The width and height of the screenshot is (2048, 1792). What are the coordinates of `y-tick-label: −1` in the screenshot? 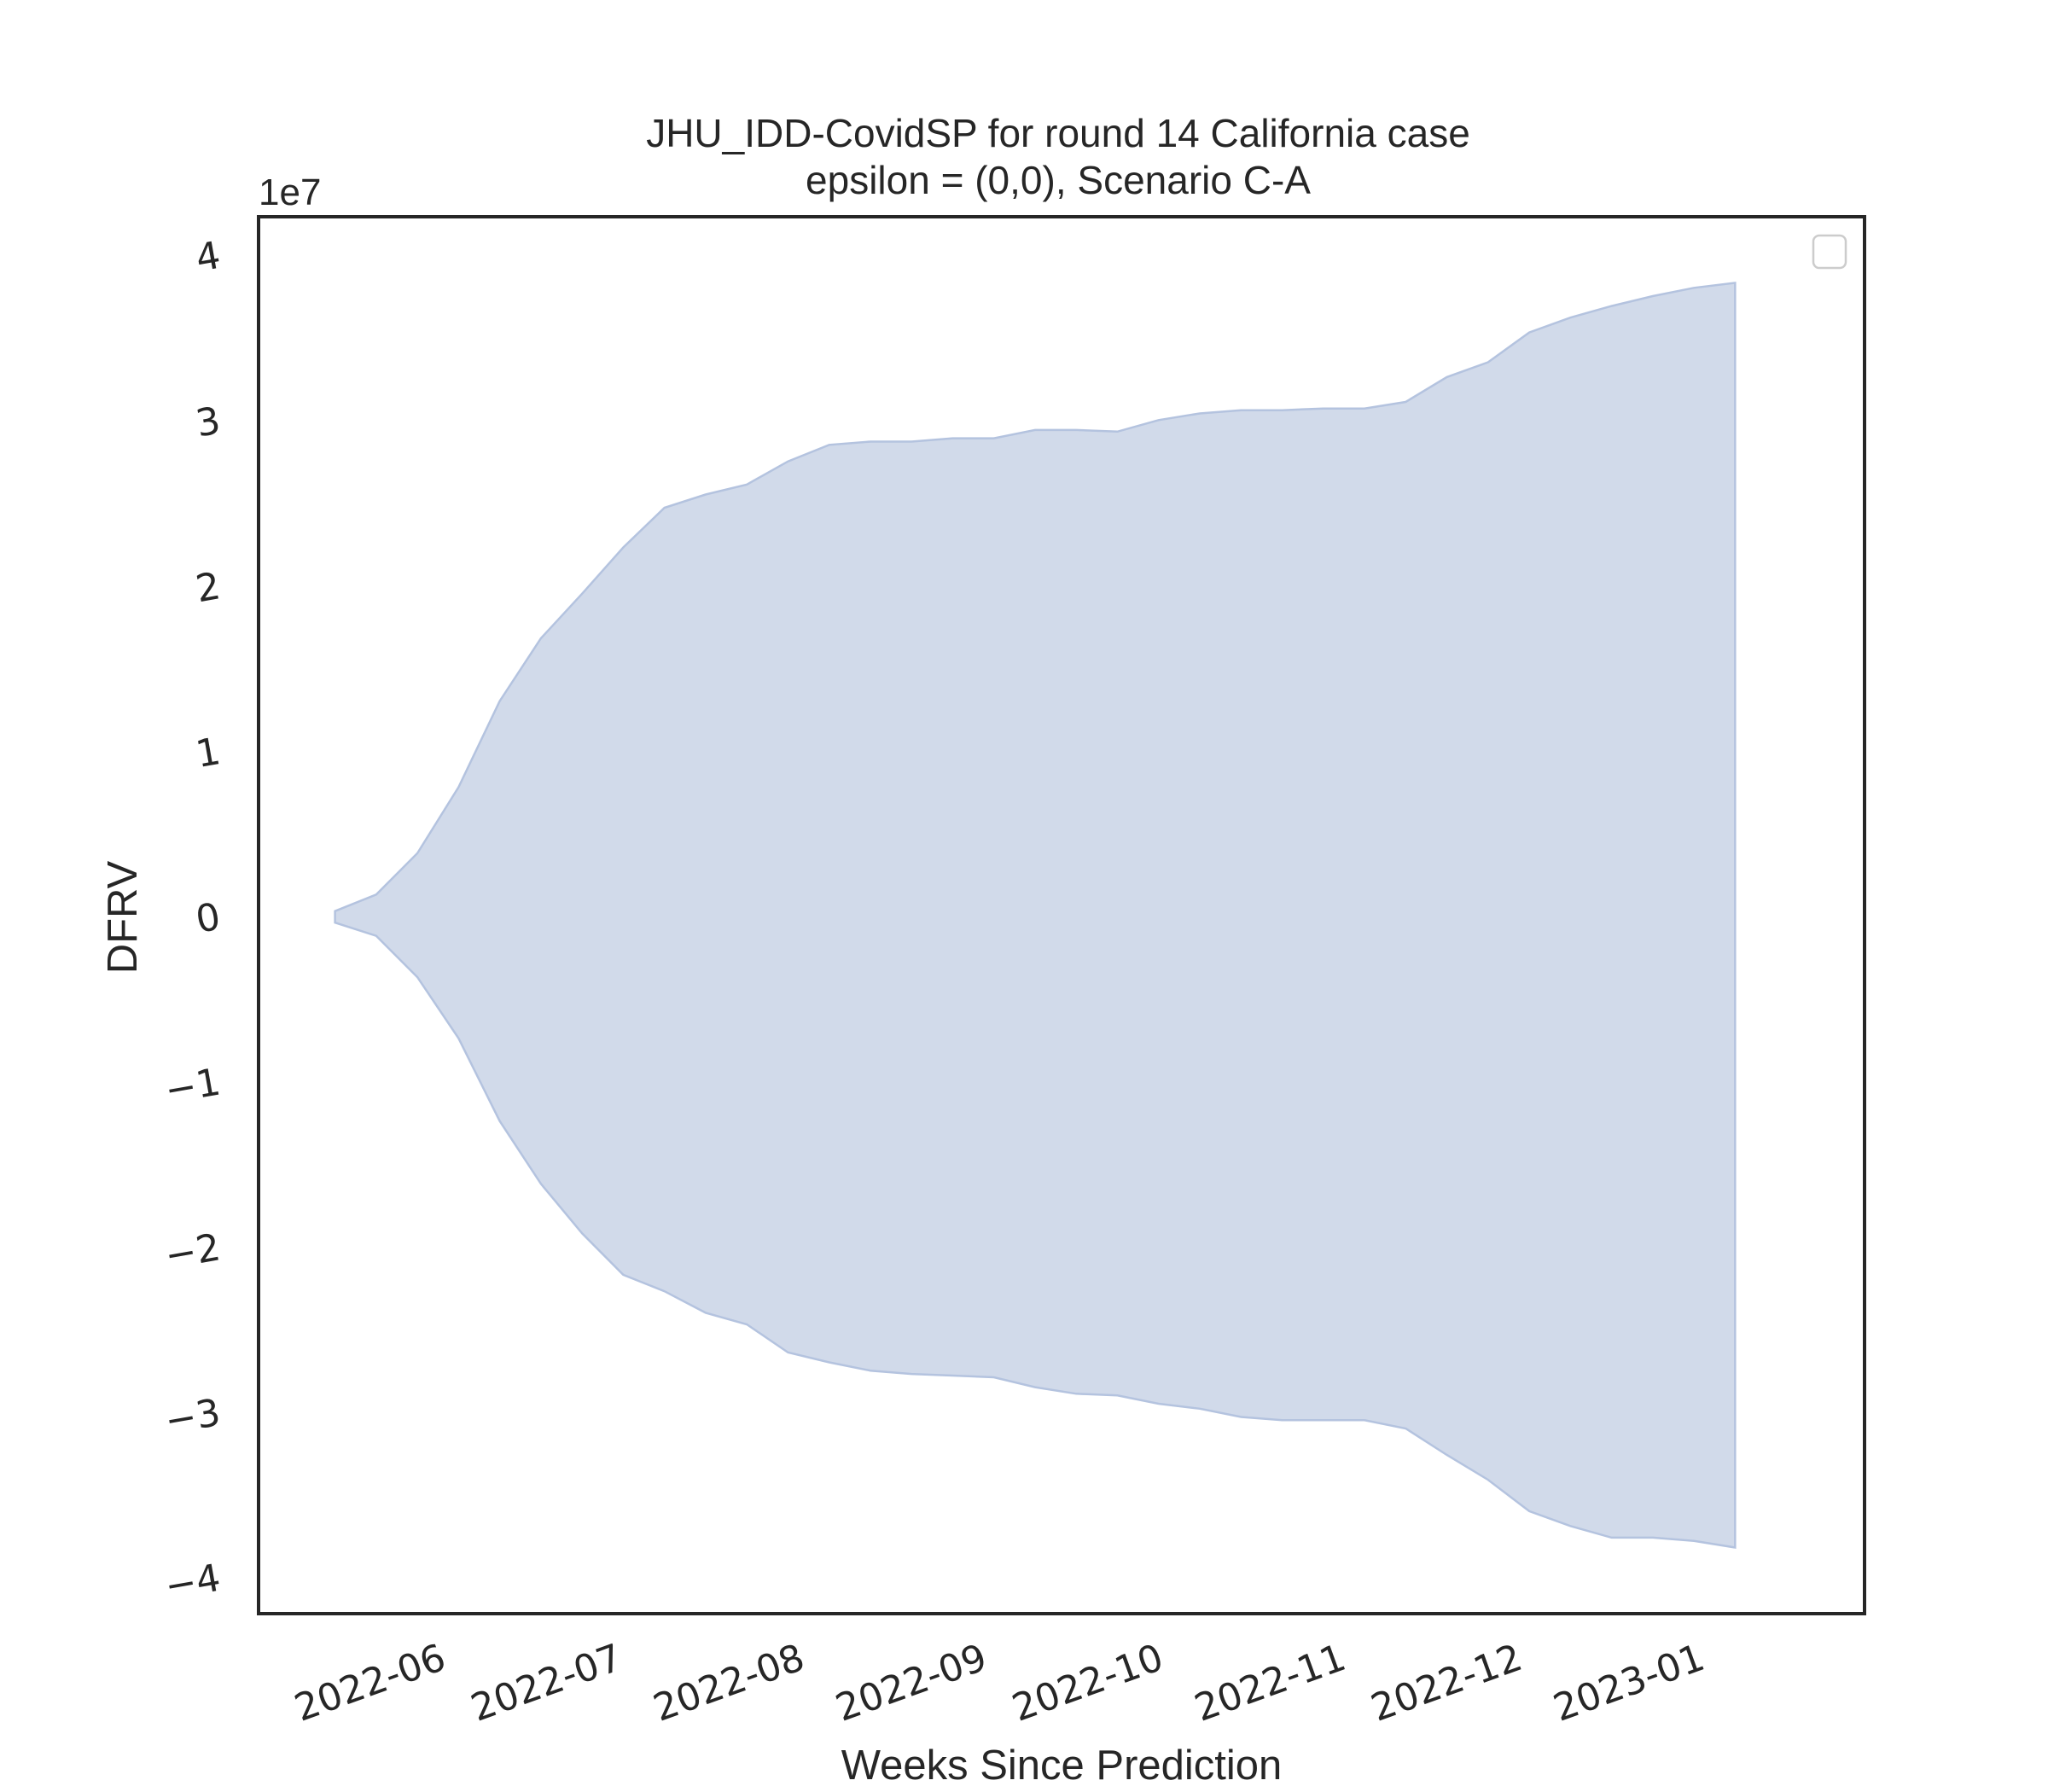 It's located at (192, 1086).